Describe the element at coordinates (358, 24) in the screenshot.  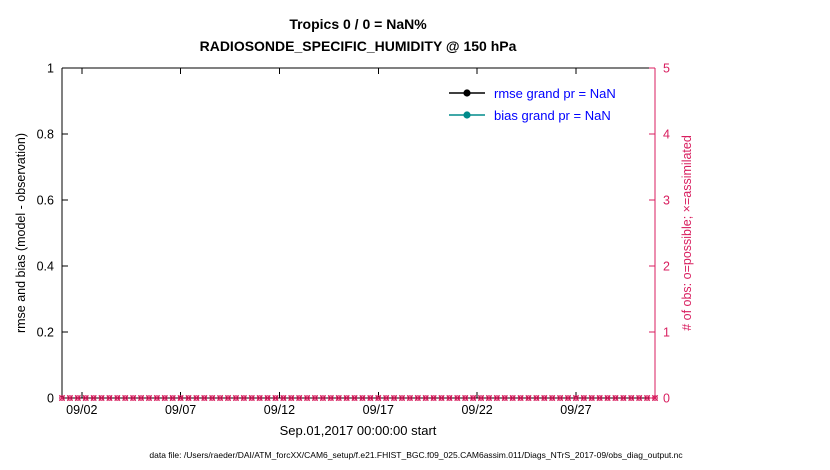
I see `chart-title: Tropics 0 / 0 = NaN%` at that location.